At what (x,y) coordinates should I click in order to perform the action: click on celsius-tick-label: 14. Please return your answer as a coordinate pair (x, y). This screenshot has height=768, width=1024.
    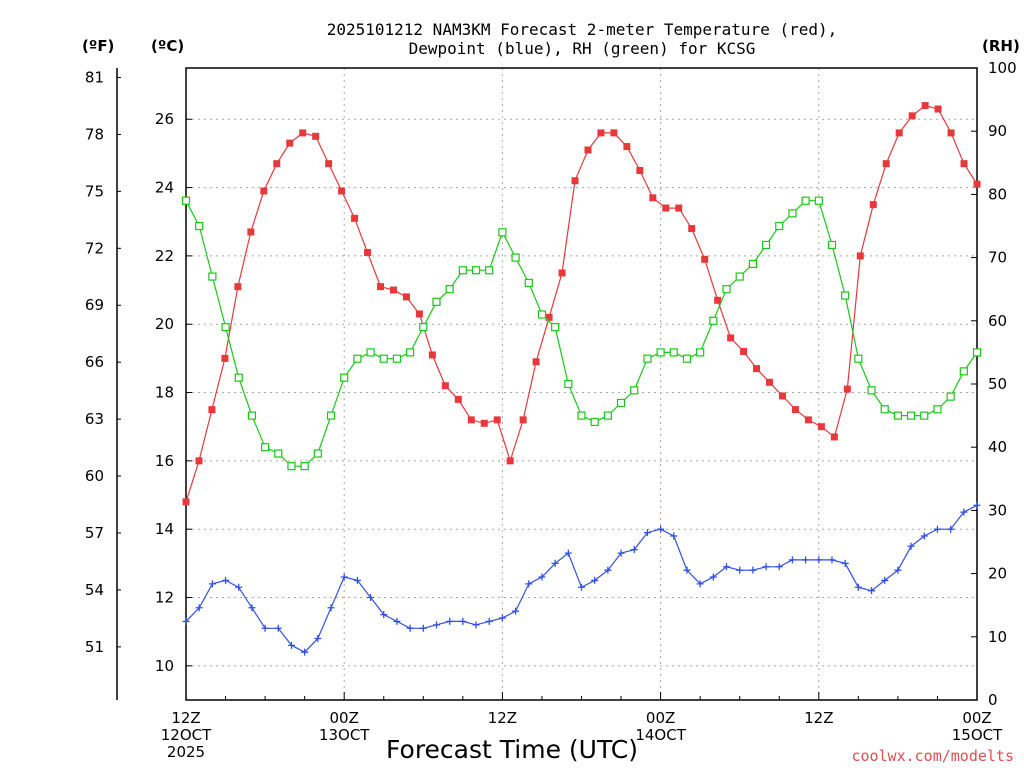
    Looking at the image, I should click on (164, 529).